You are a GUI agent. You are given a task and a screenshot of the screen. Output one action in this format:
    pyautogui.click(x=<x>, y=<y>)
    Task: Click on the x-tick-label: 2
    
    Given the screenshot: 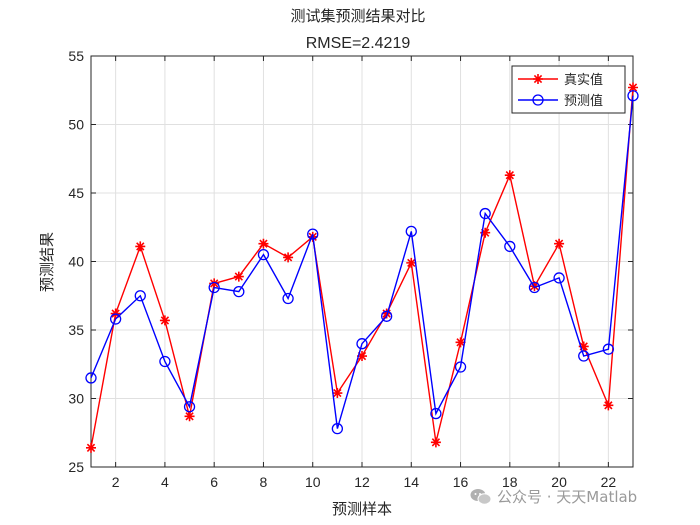 What is the action you would take?
    pyautogui.click(x=116, y=482)
    